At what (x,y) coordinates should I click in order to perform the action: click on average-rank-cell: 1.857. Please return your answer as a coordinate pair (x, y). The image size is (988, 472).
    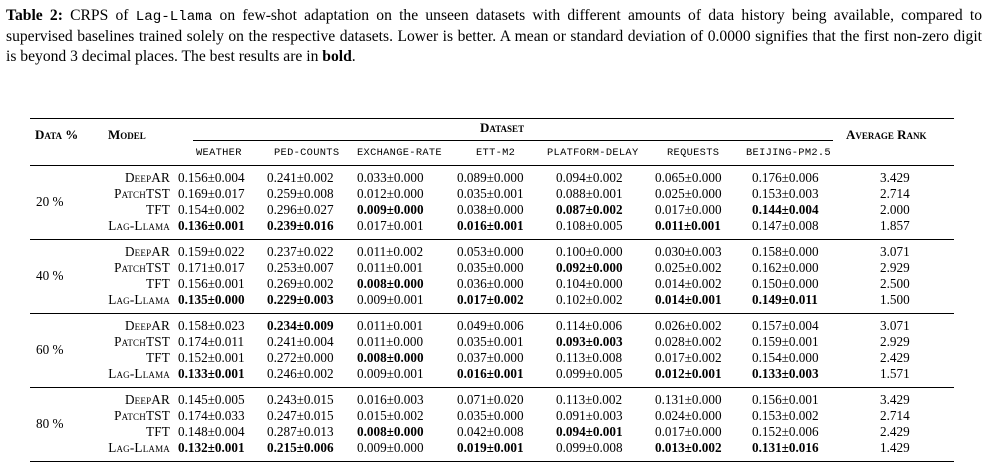
    Looking at the image, I should click on (895, 225).